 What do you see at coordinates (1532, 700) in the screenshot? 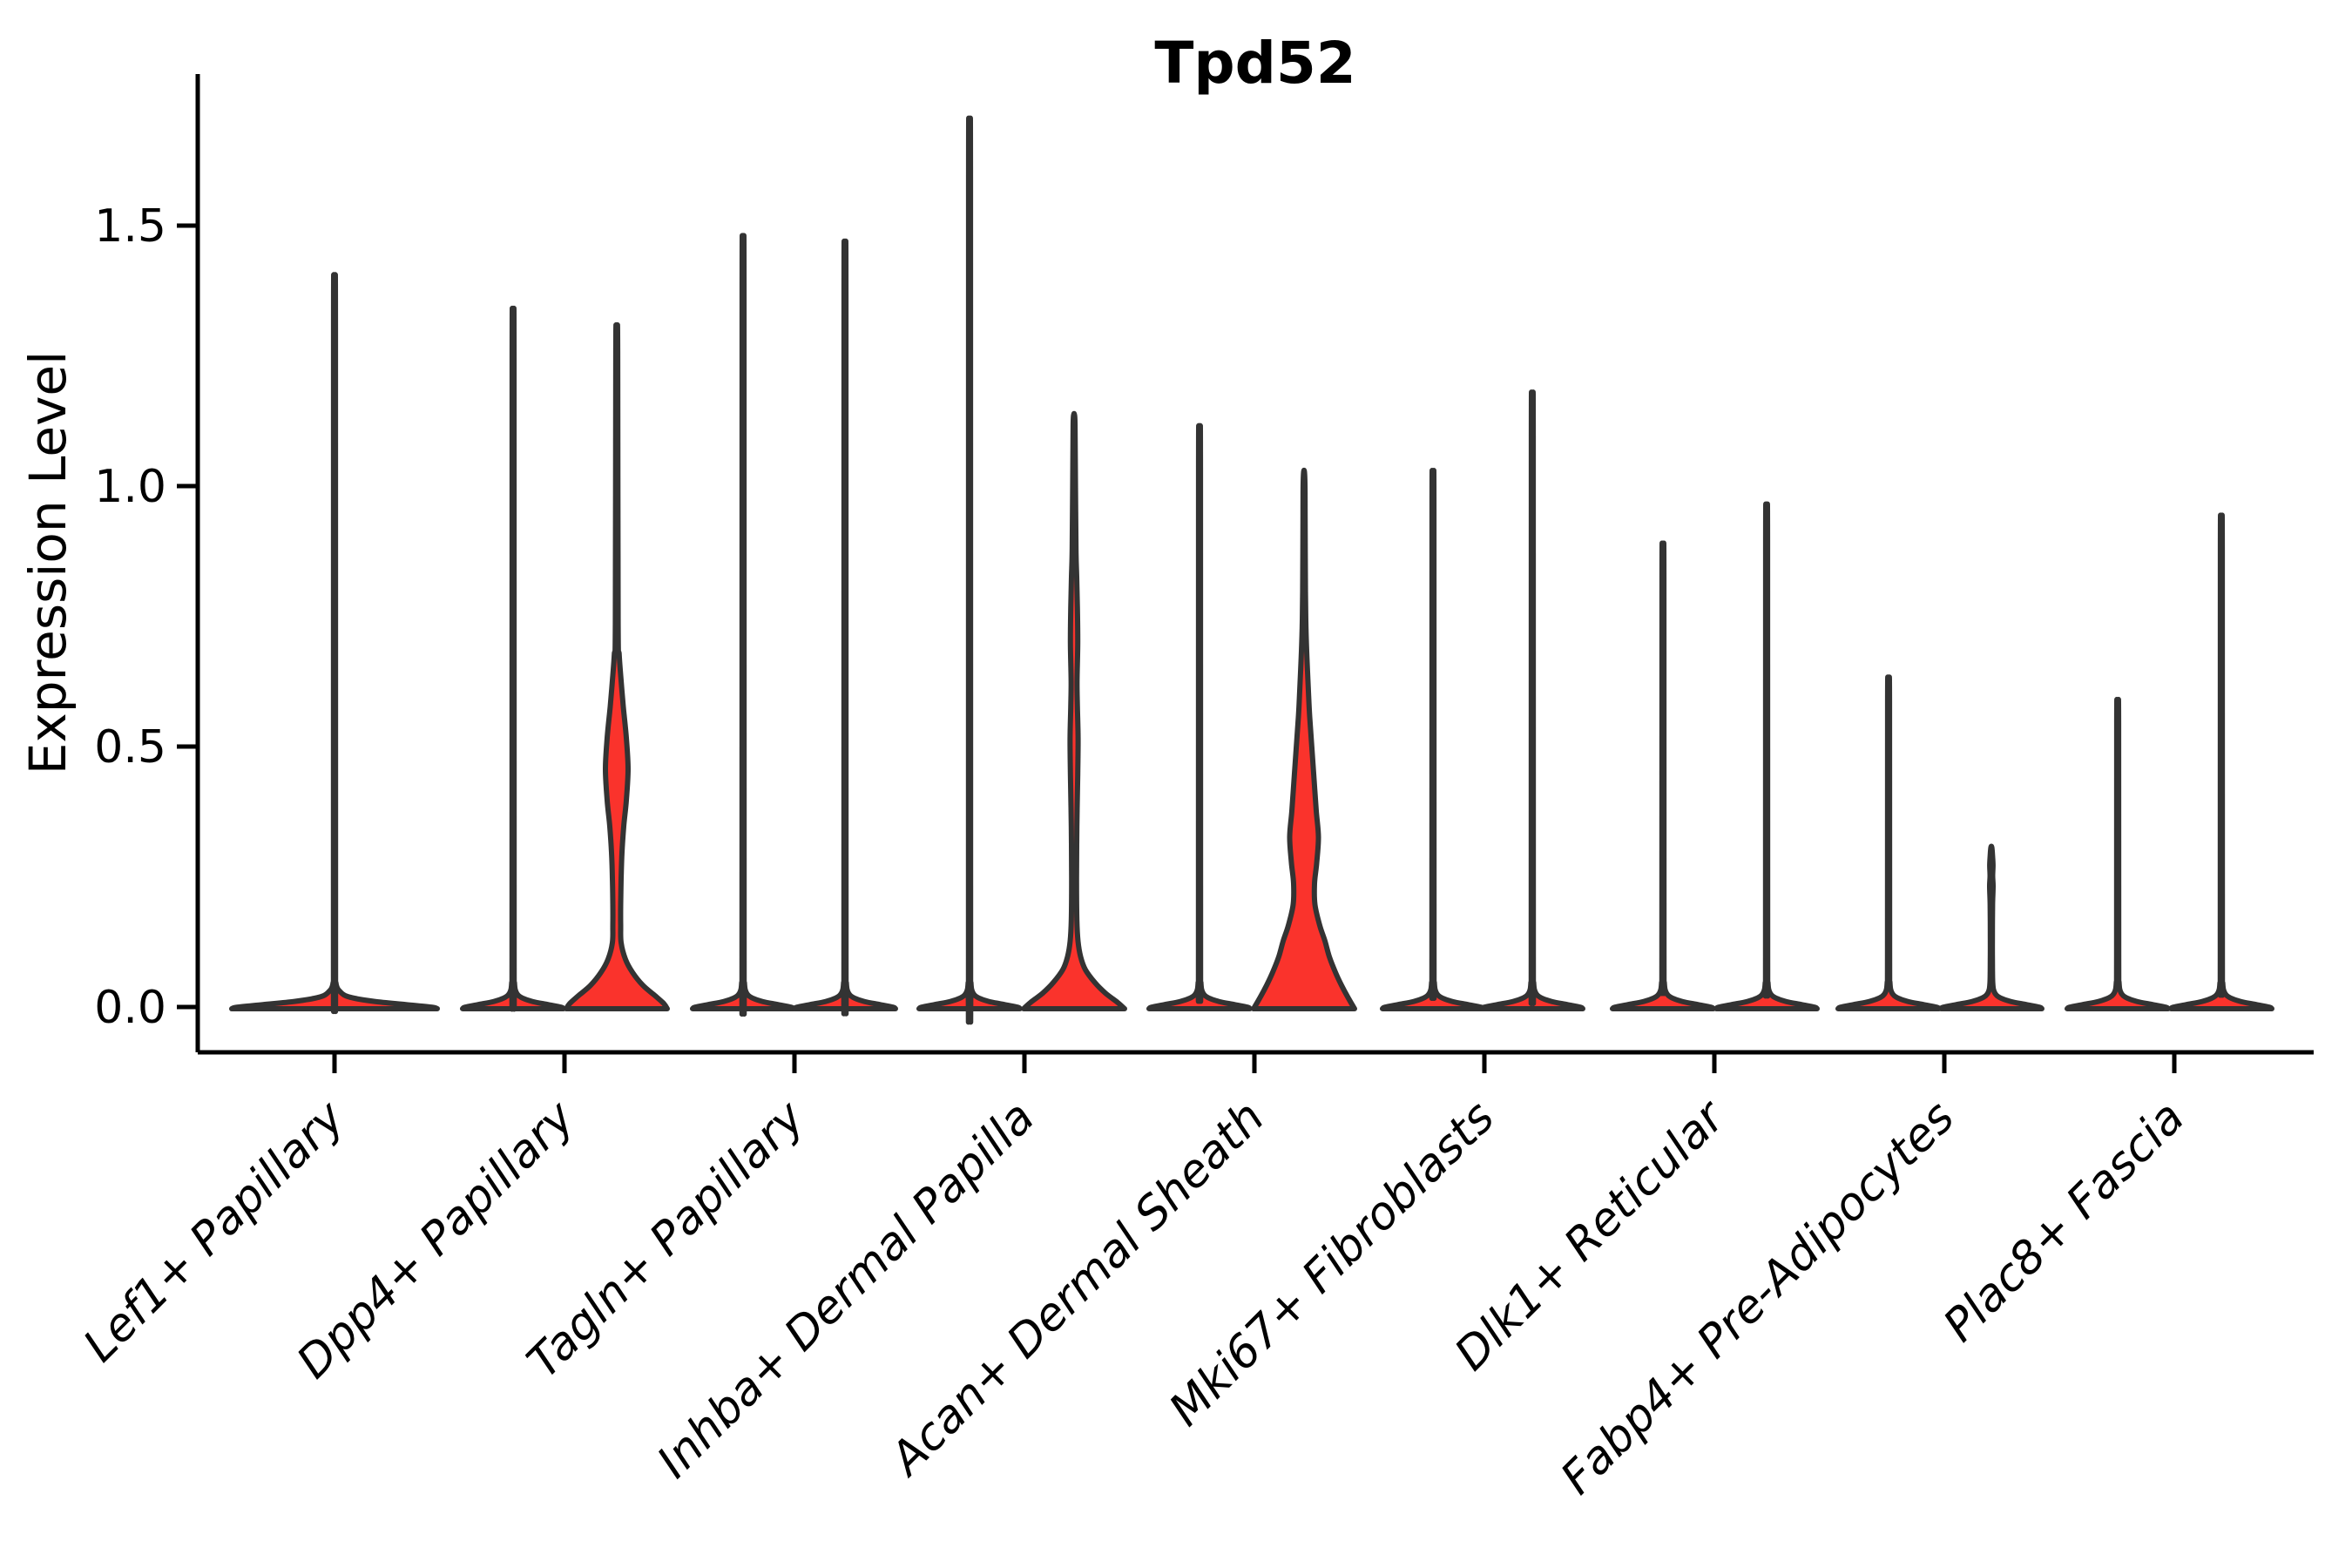
I see `violin-mki67-fibroblasts-right` at bounding box center [1532, 700].